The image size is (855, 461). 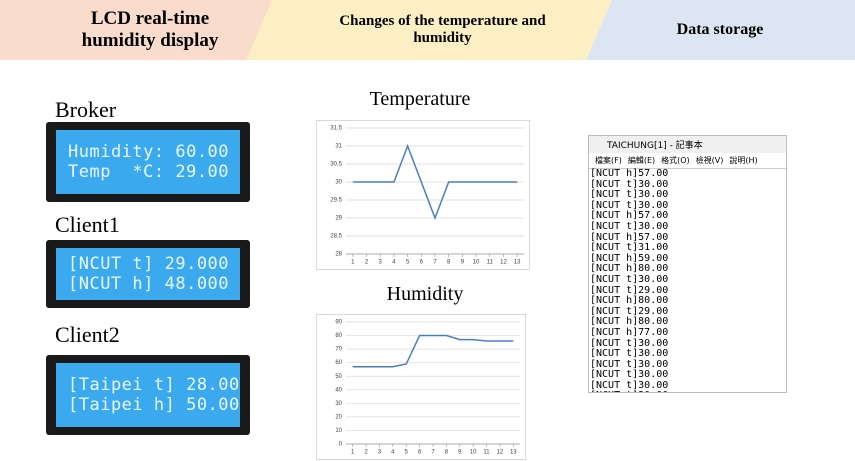 I want to click on header: Changes of the temperature and humidity, so click(x=442, y=30).